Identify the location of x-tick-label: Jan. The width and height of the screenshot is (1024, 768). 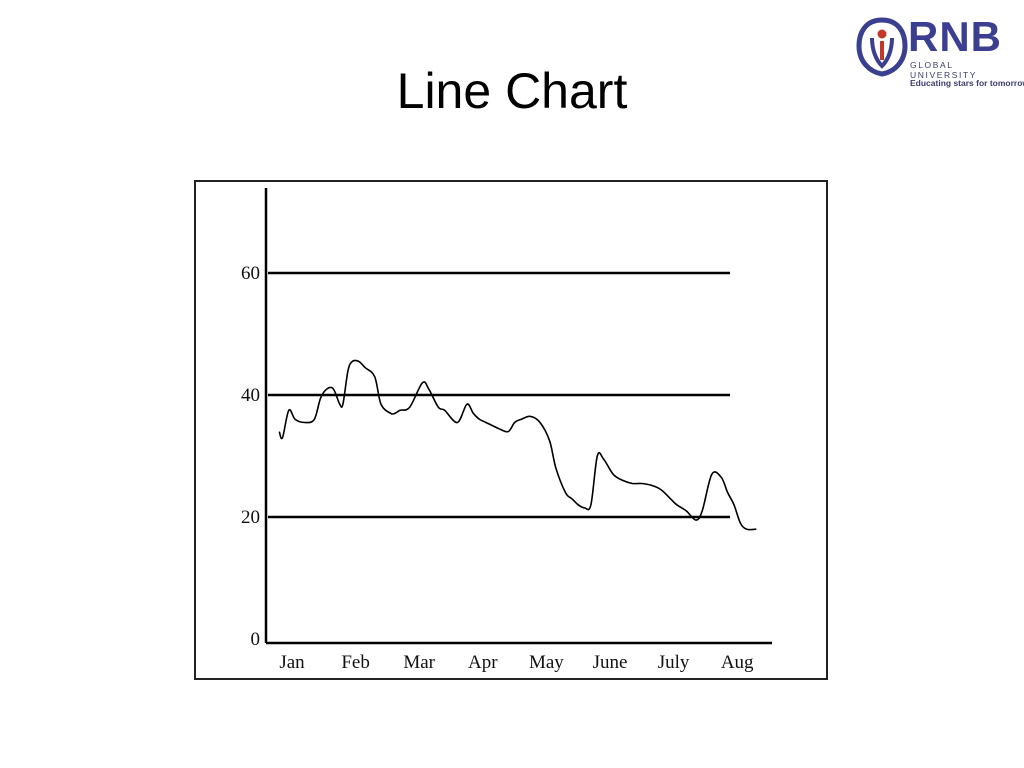
(292, 662).